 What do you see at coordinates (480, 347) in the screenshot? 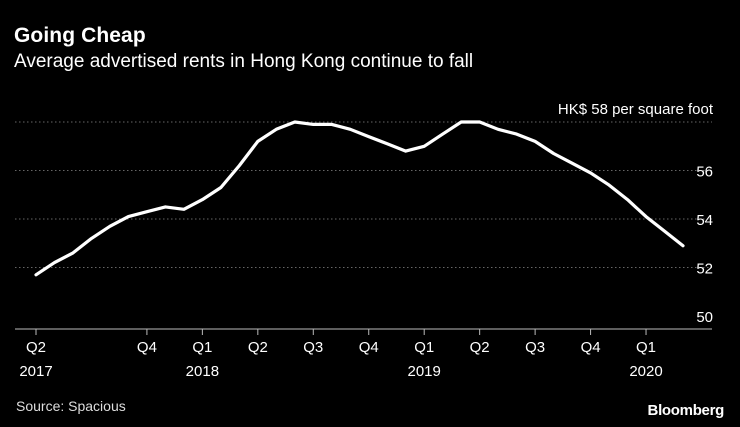
I see `x-tick-label-7: Q2` at bounding box center [480, 347].